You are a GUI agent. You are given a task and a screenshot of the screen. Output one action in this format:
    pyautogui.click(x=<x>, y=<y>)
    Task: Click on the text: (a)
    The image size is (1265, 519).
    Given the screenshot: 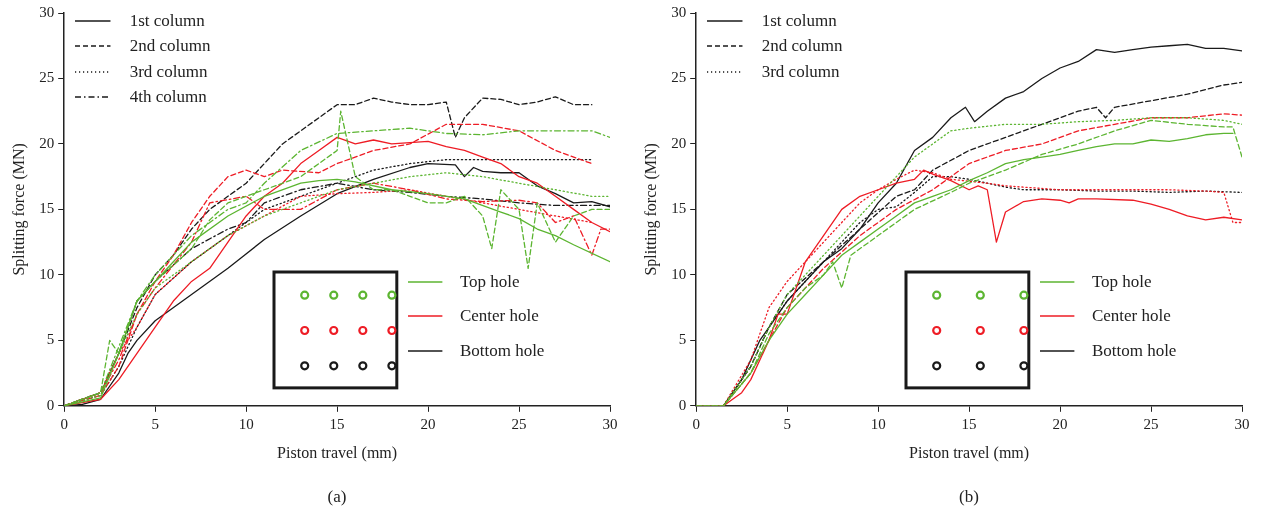 What is the action you would take?
    pyautogui.click(x=337, y=497)
    